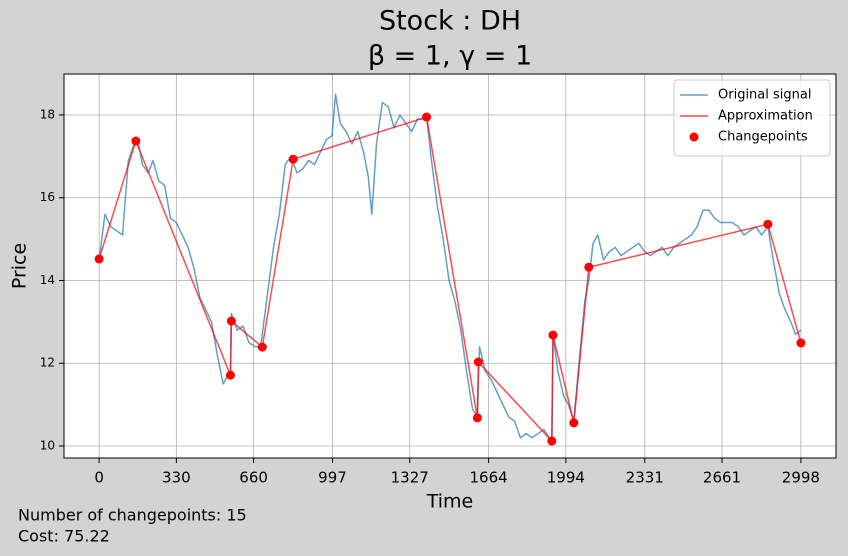 This screenshot has height=556, width=848. Describe the element at coordinates (764, 95) in the screenshot. I see `legend-label: Original signal` at that location.